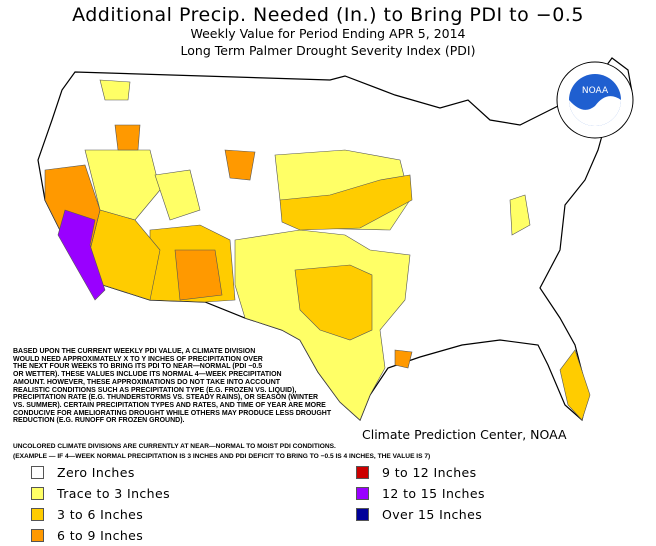 This screenshot has width=656, height=546. What do you see at coordinates (433, 493) in the screenshot?
I see `legend-label: 12 to 15 Inches` at bounding box center [433, 493].